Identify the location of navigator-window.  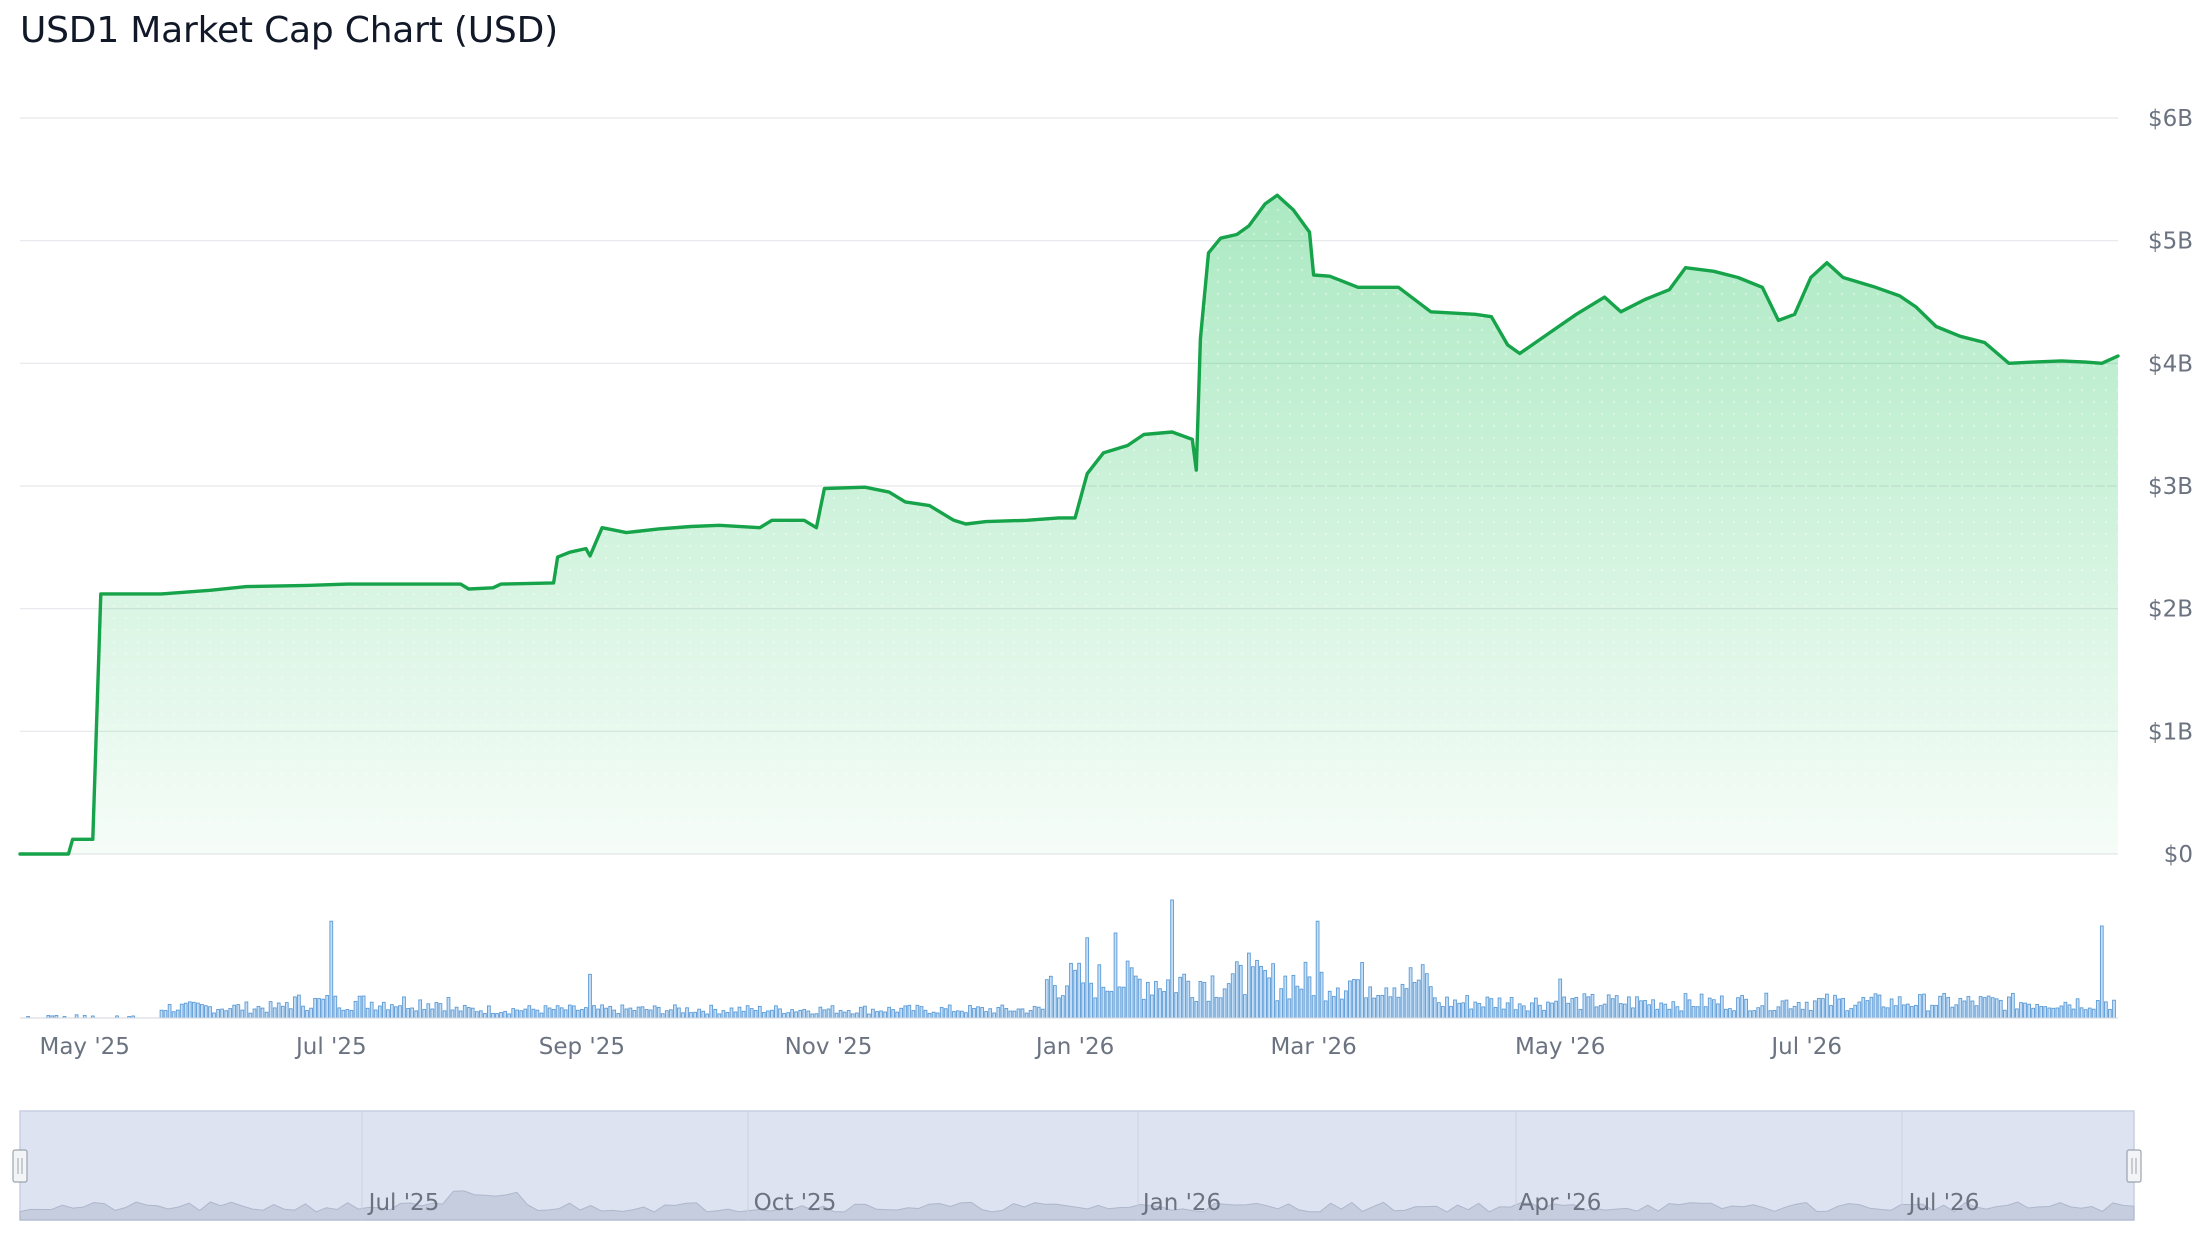
(1077, 1165).